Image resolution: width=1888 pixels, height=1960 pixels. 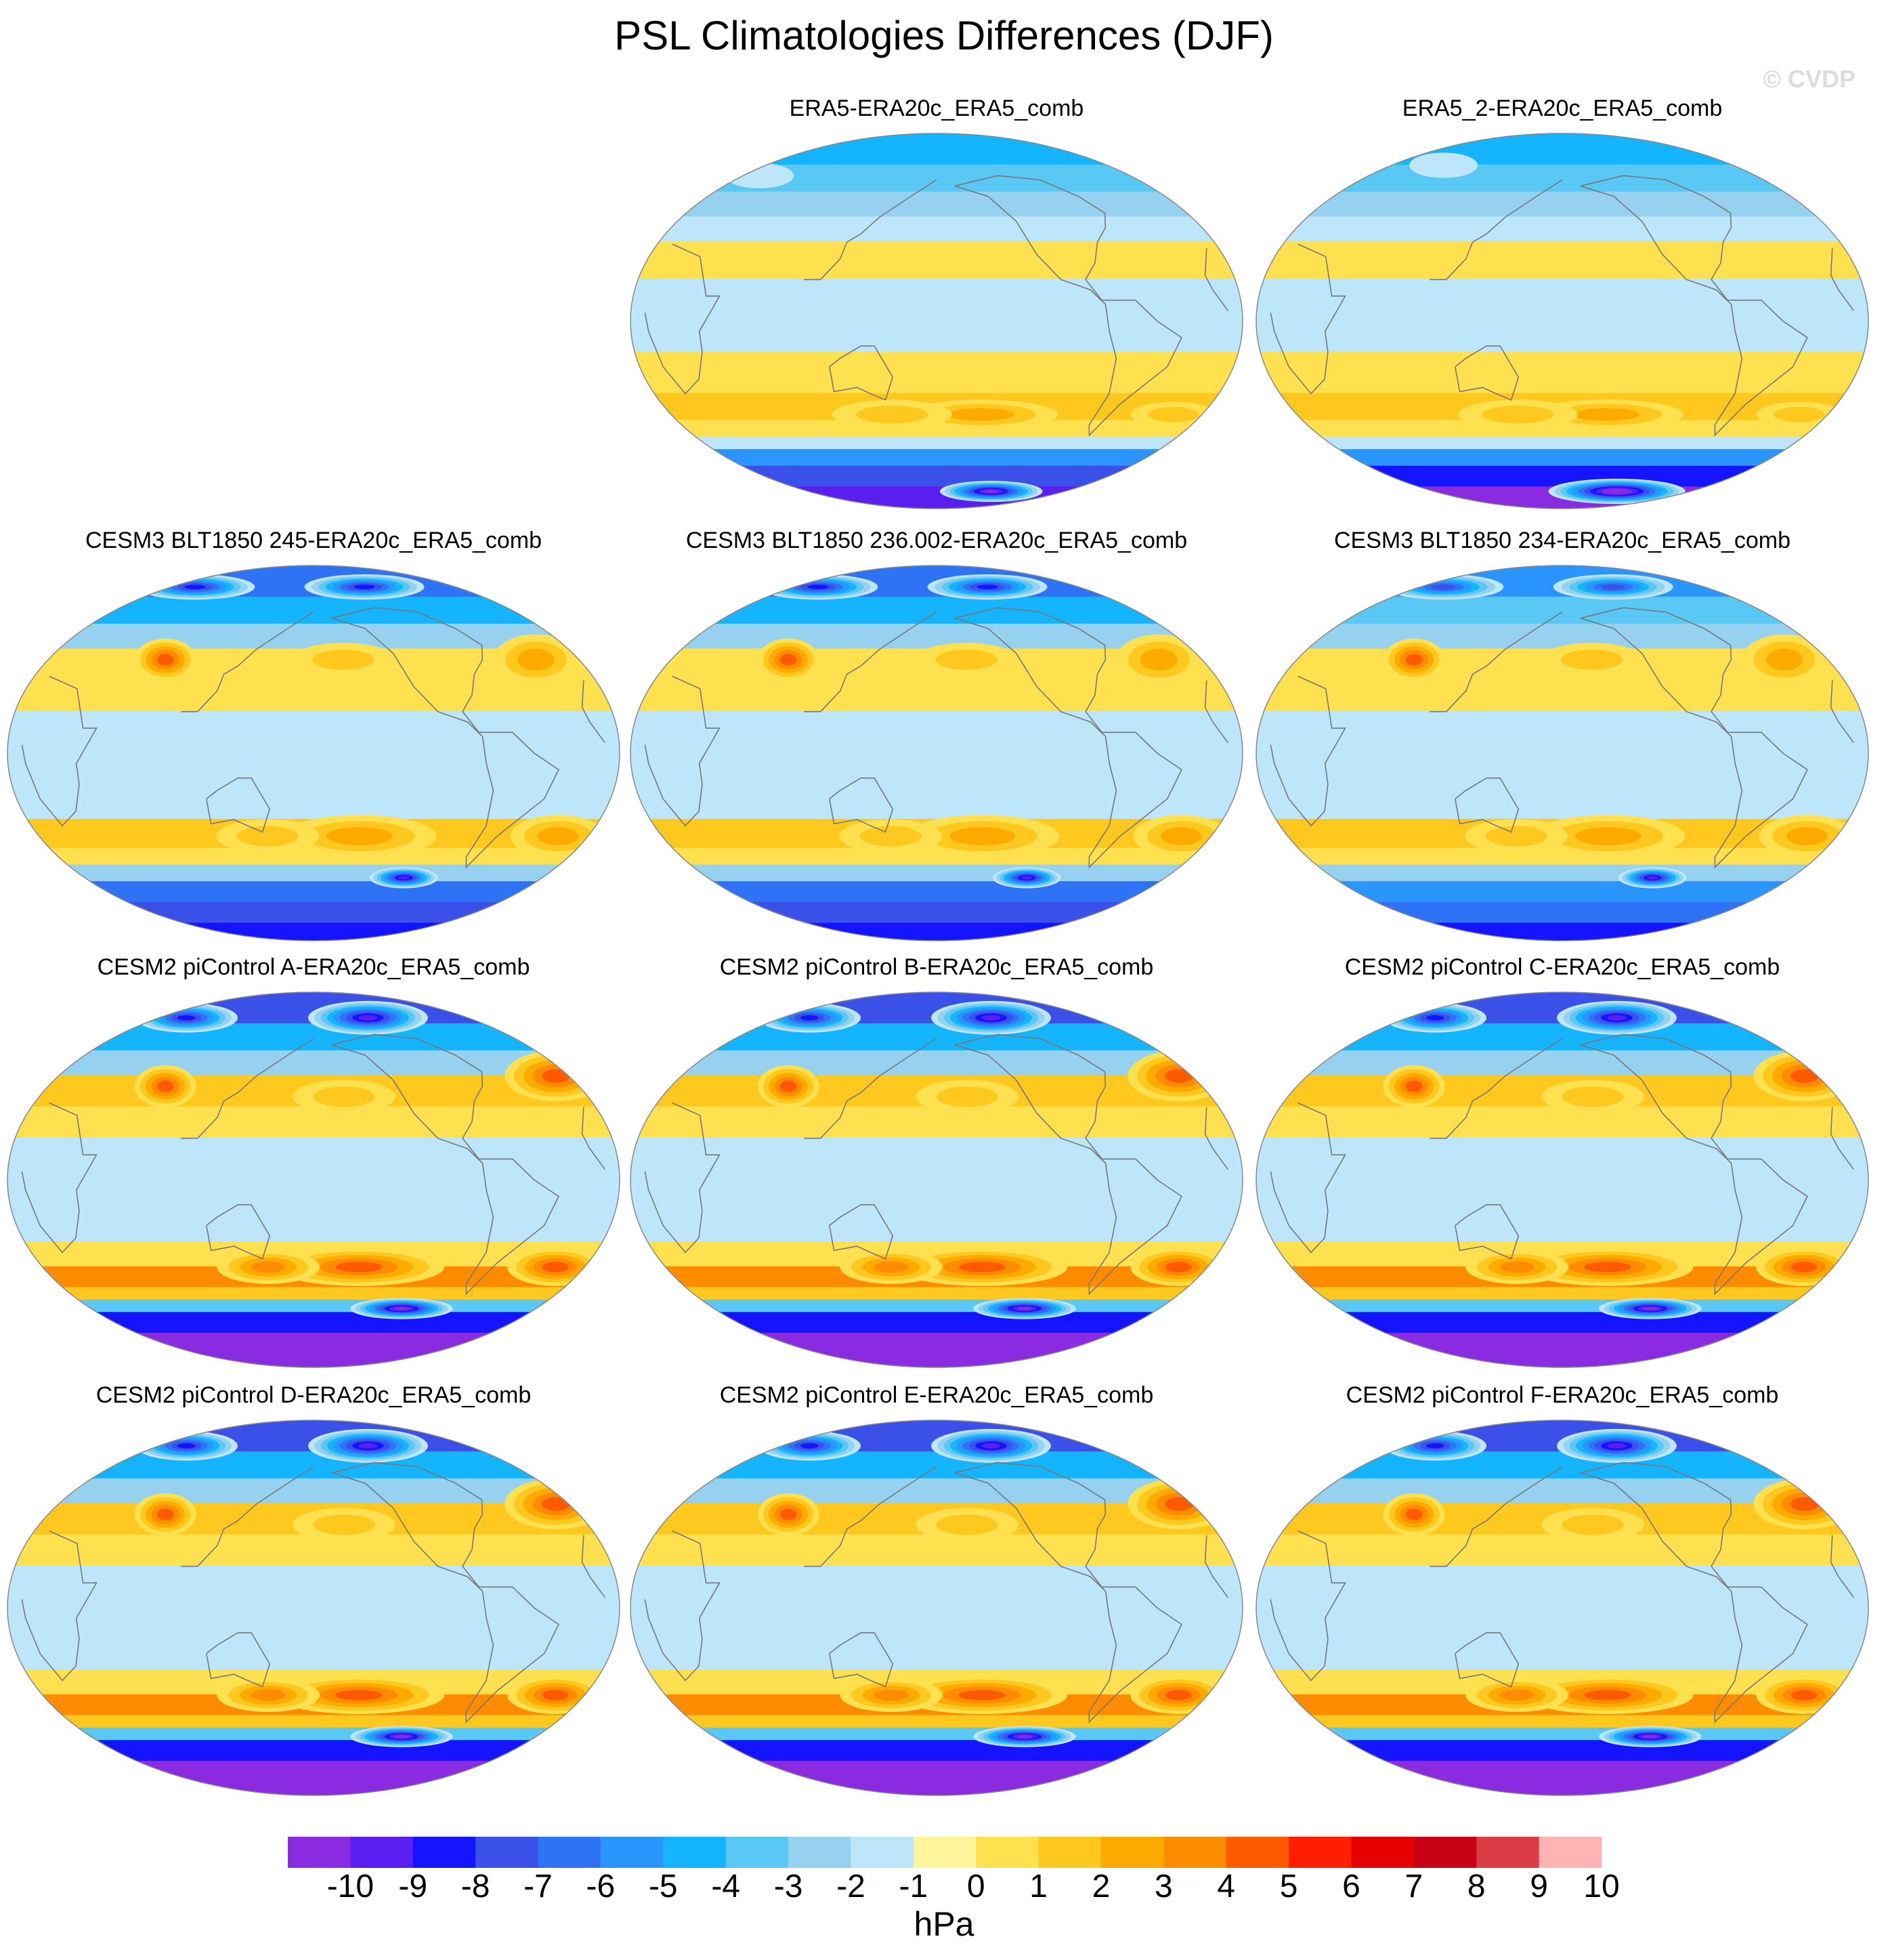 I want to click on panel-title: ERA5-ERA20c_ERA5_comb, so click(x=936, y=108).